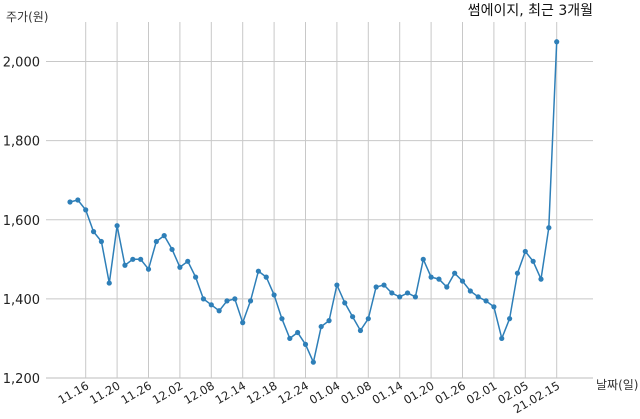 This screenshot has width=640, height=419. Describe the element at coordinates (419, 392) in the screenshot. I see `x-tick-label: 01.20` at that location.